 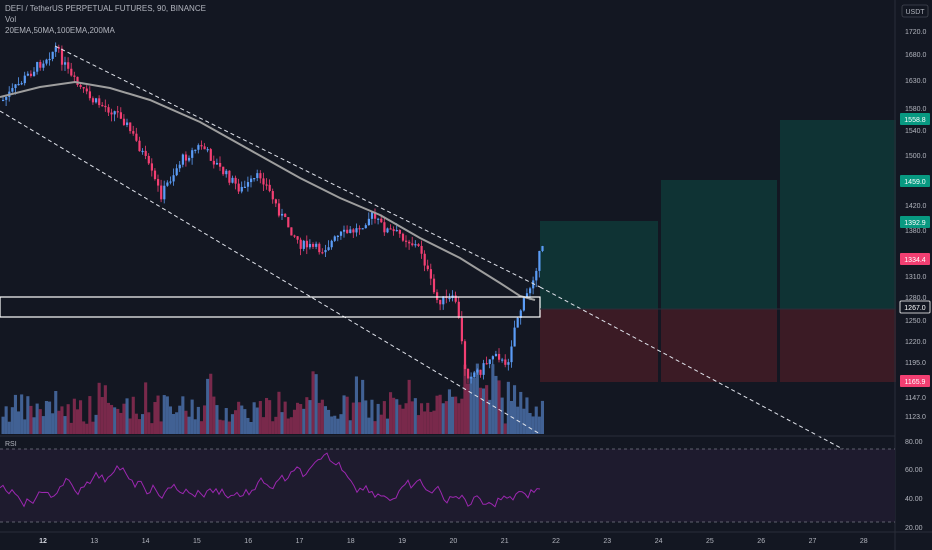 What do you see at coordinates (914, 499) in the screenshot?
I see `rsi-tick: 40.00` at bounding box center [914, 499].